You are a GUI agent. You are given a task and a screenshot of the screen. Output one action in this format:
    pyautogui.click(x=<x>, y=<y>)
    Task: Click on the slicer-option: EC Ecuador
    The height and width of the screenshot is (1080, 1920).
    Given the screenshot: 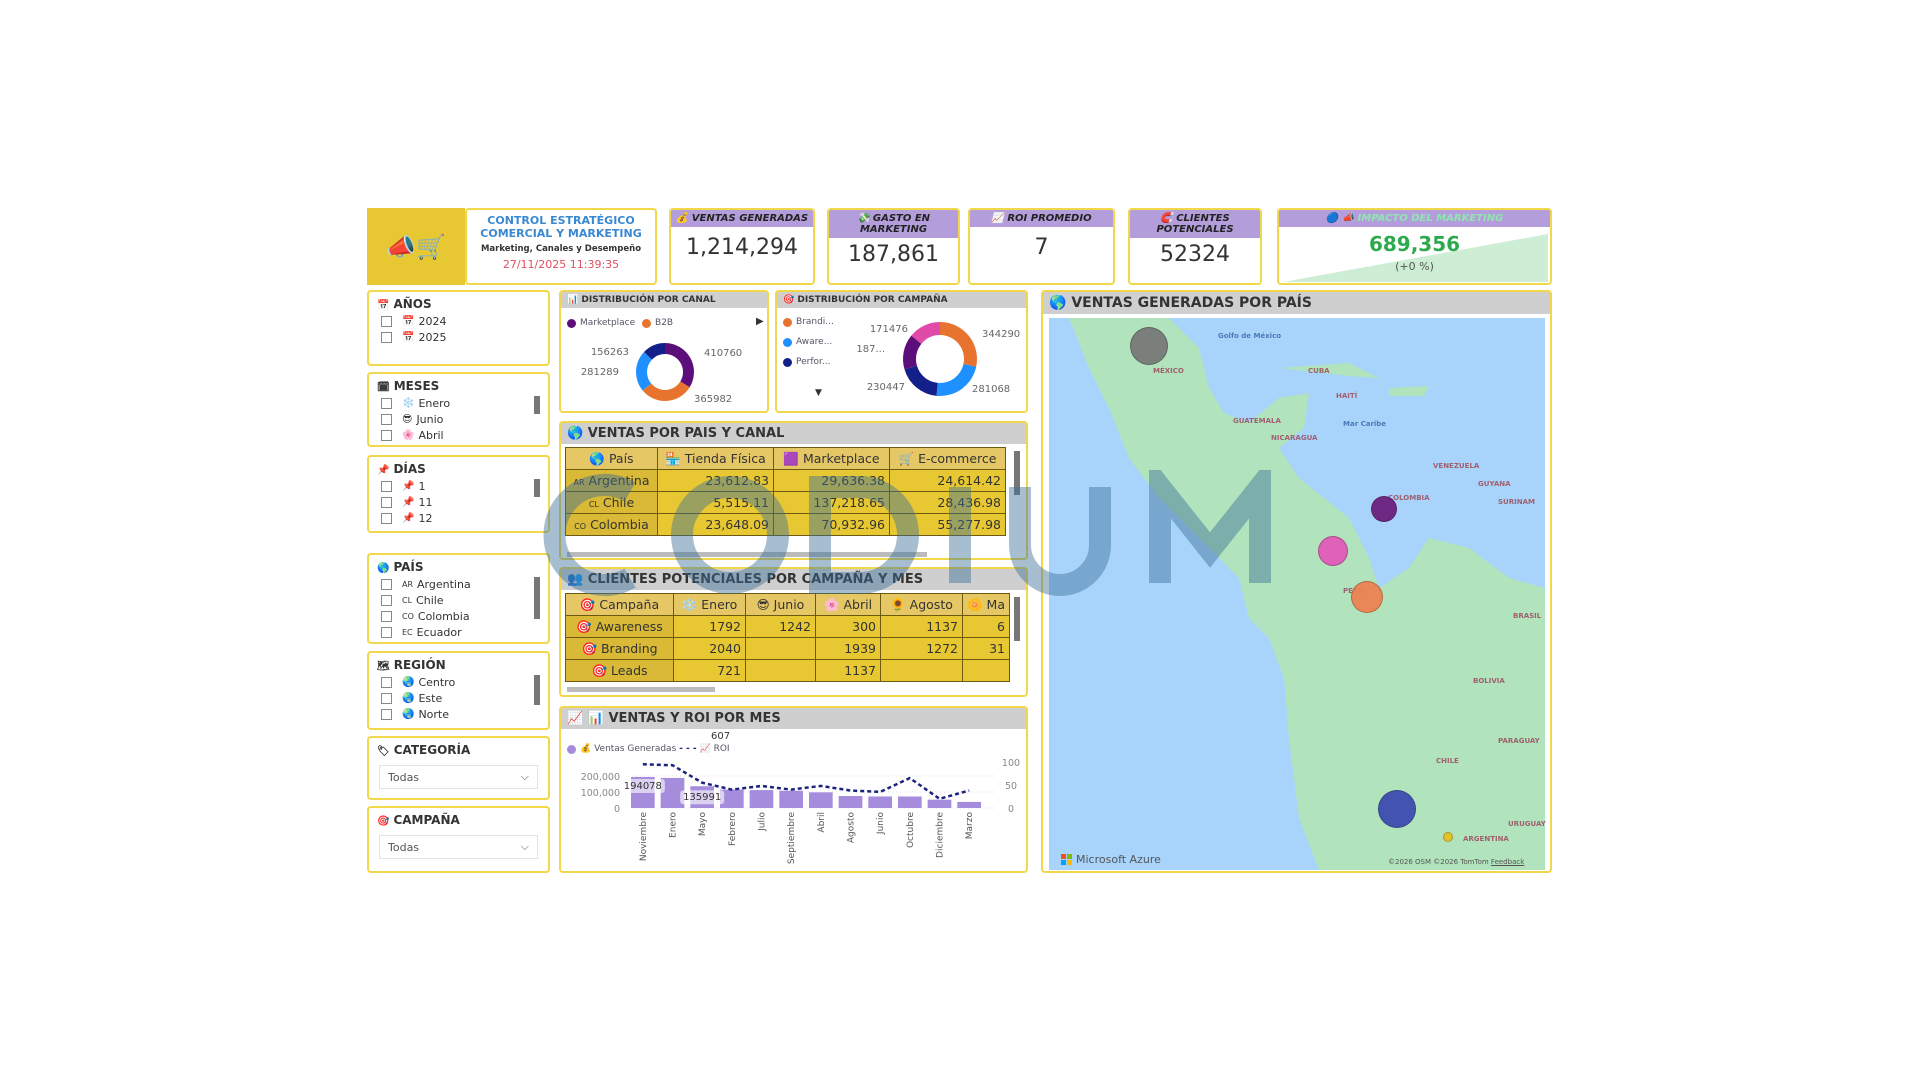 What is the action you would take?
    pyautogui.click(x=458, y=632)
    